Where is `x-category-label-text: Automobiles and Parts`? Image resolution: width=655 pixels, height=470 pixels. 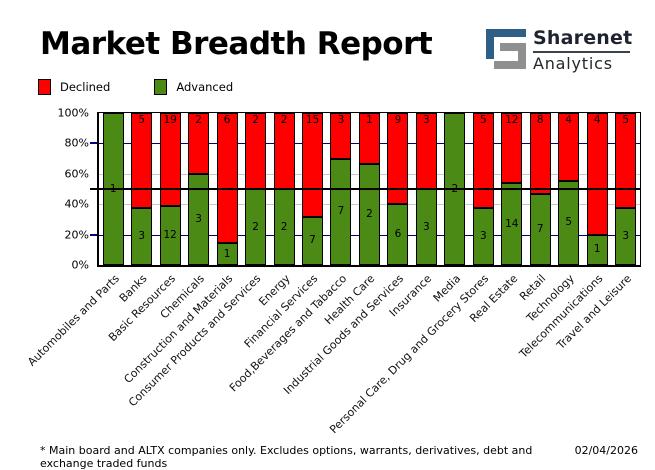
x-category-label-text: Automobiles and Parts is located at coordinates (73, 320).